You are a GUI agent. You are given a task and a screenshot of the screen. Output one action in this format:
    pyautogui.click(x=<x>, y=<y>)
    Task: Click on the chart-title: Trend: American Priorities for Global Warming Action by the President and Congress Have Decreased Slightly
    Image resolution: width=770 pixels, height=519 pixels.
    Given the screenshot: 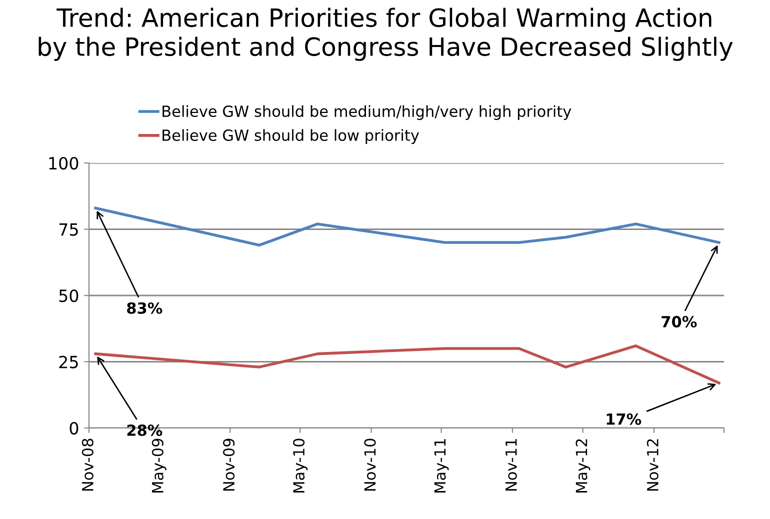 What is the action you would take?
    pyautogui.click(x=385, y=34)
    